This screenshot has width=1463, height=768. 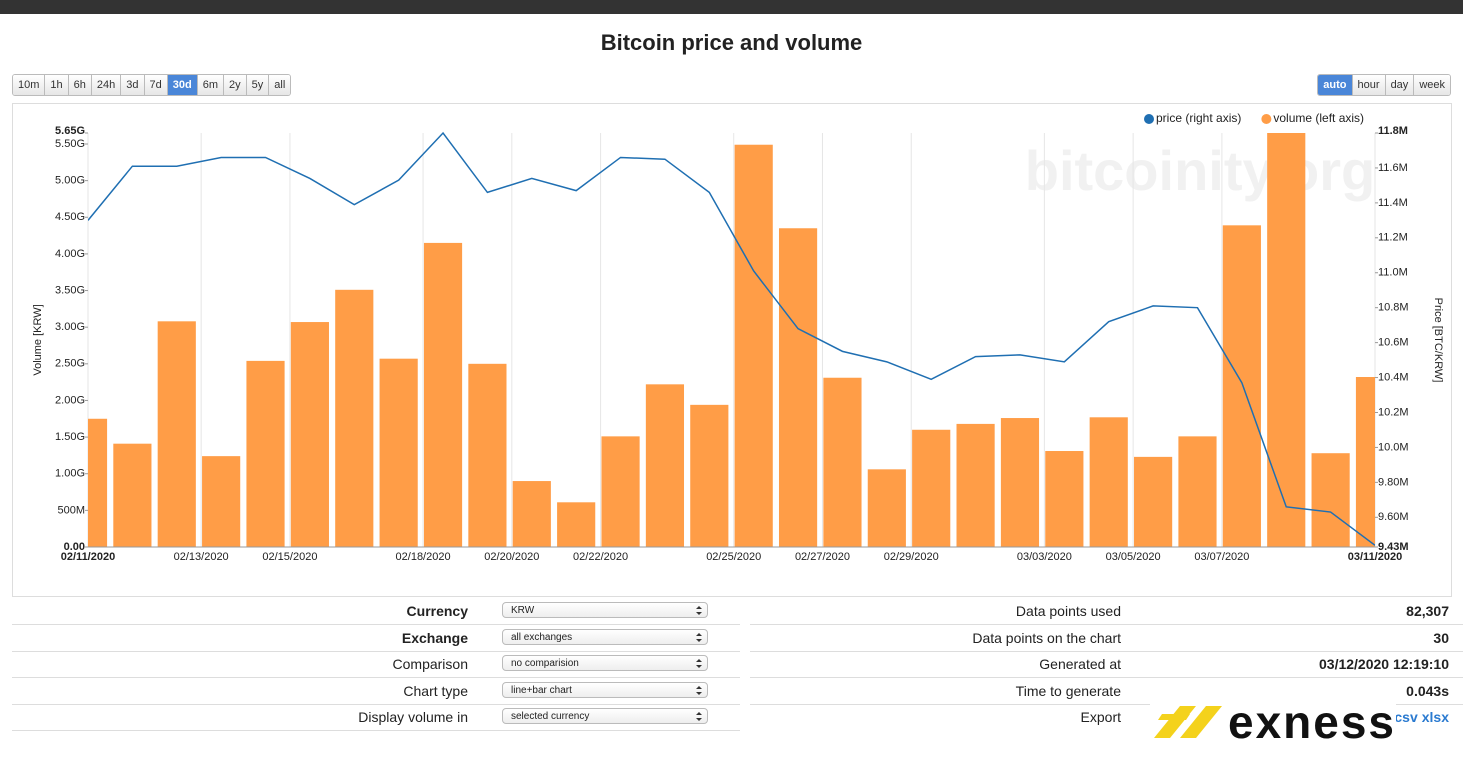 I want to click on select: line+bar chart, so click(x=605, y=689).